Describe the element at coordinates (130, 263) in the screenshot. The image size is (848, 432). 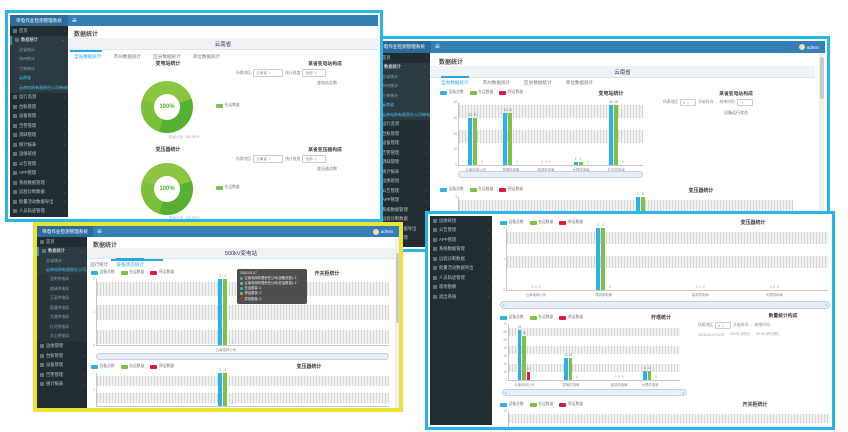
I see `tab-2: 设备状态统计` at that location.